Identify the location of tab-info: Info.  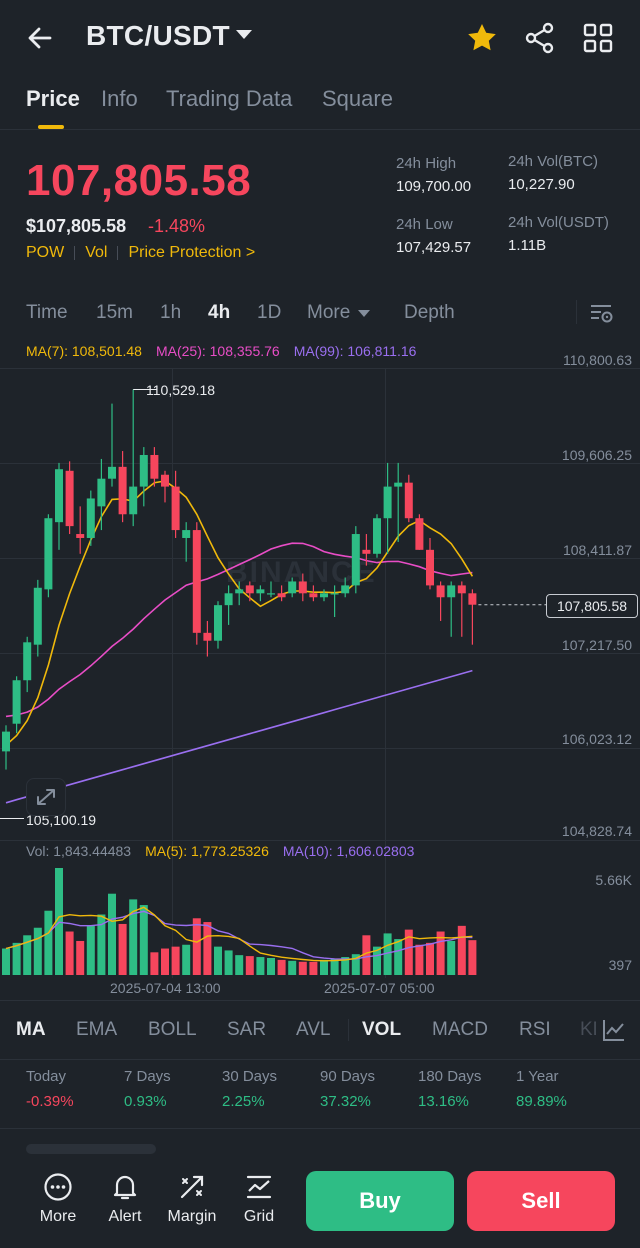
(119, 98).